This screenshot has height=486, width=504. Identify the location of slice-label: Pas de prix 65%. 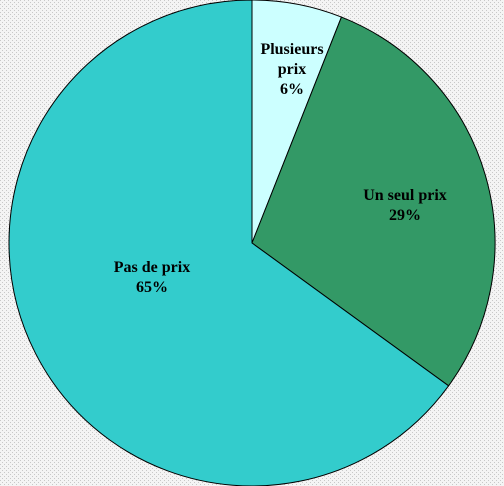
(152, 278).